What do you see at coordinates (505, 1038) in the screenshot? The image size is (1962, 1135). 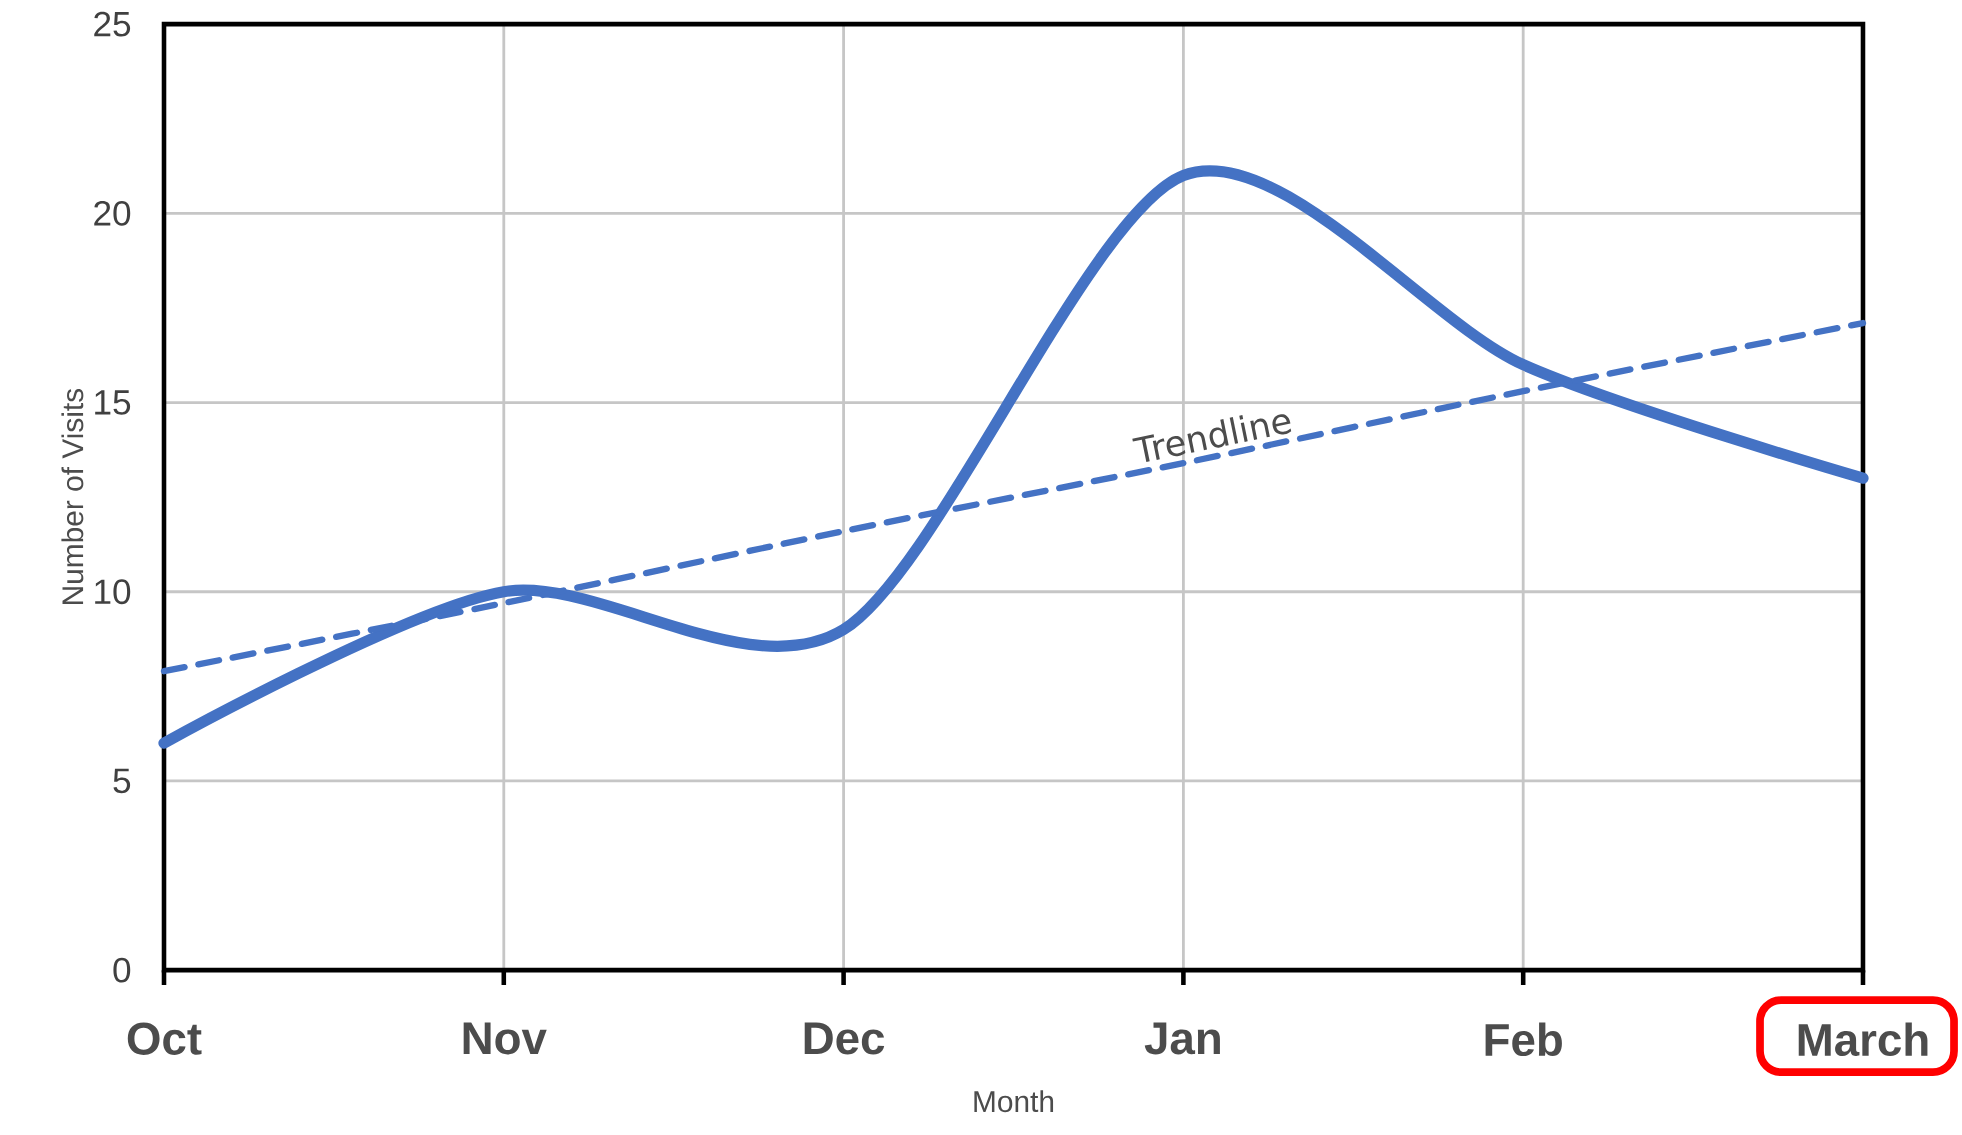 I see `x-tick-label: Nov` at bounding box center [505, 1038].